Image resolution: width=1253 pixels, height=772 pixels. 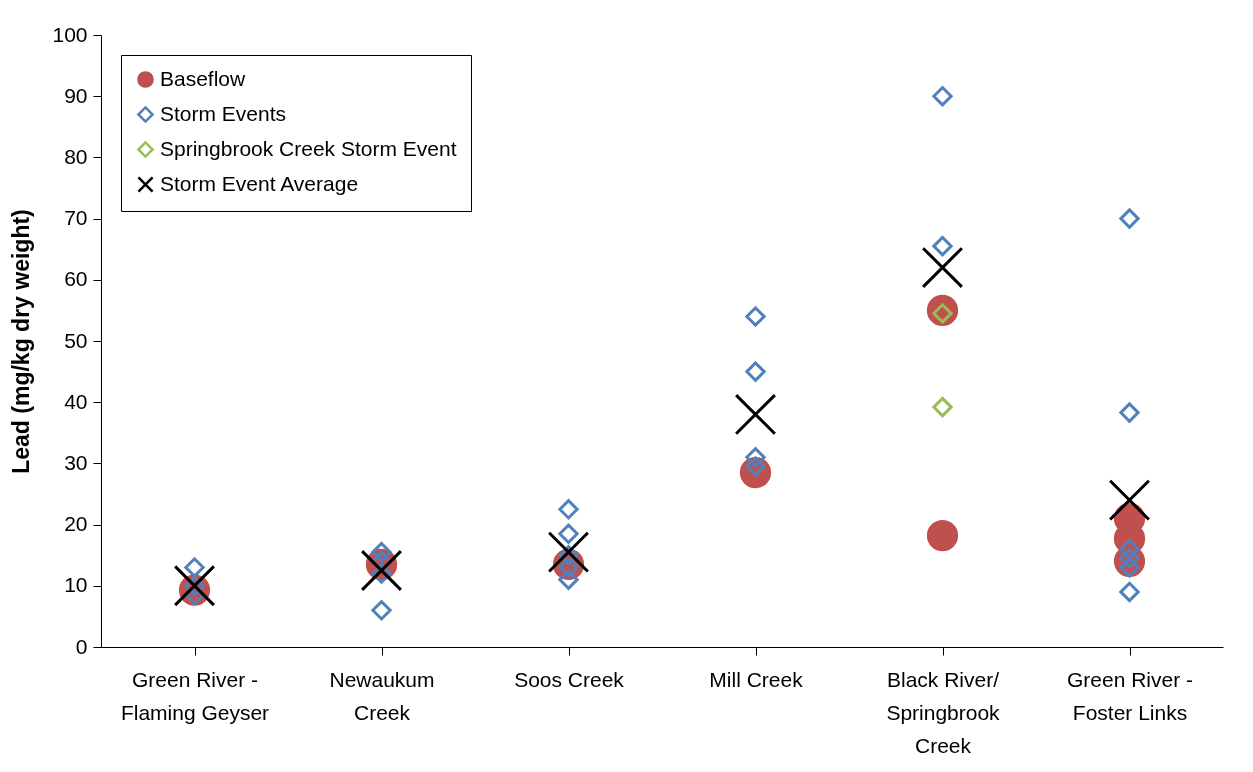 What do you see at coordinates (70, 34) in the screenshot?
I see `y-tick-label: 100` at bounding box center [70, 34].